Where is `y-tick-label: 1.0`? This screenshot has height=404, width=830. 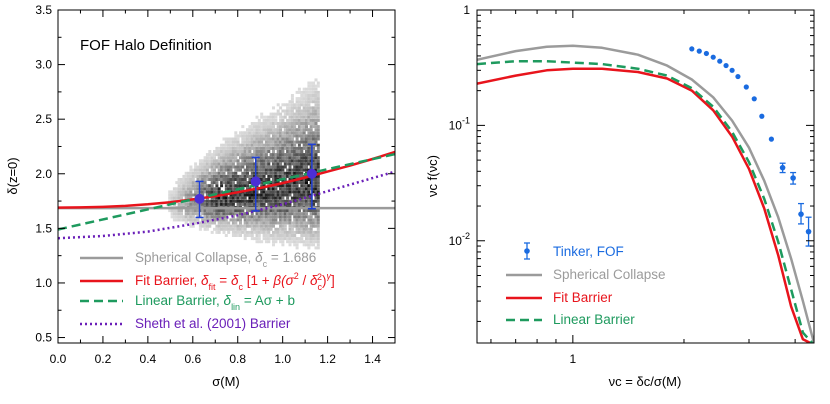 y-tick-label: 1.0 is located at coordinates (43, 283).